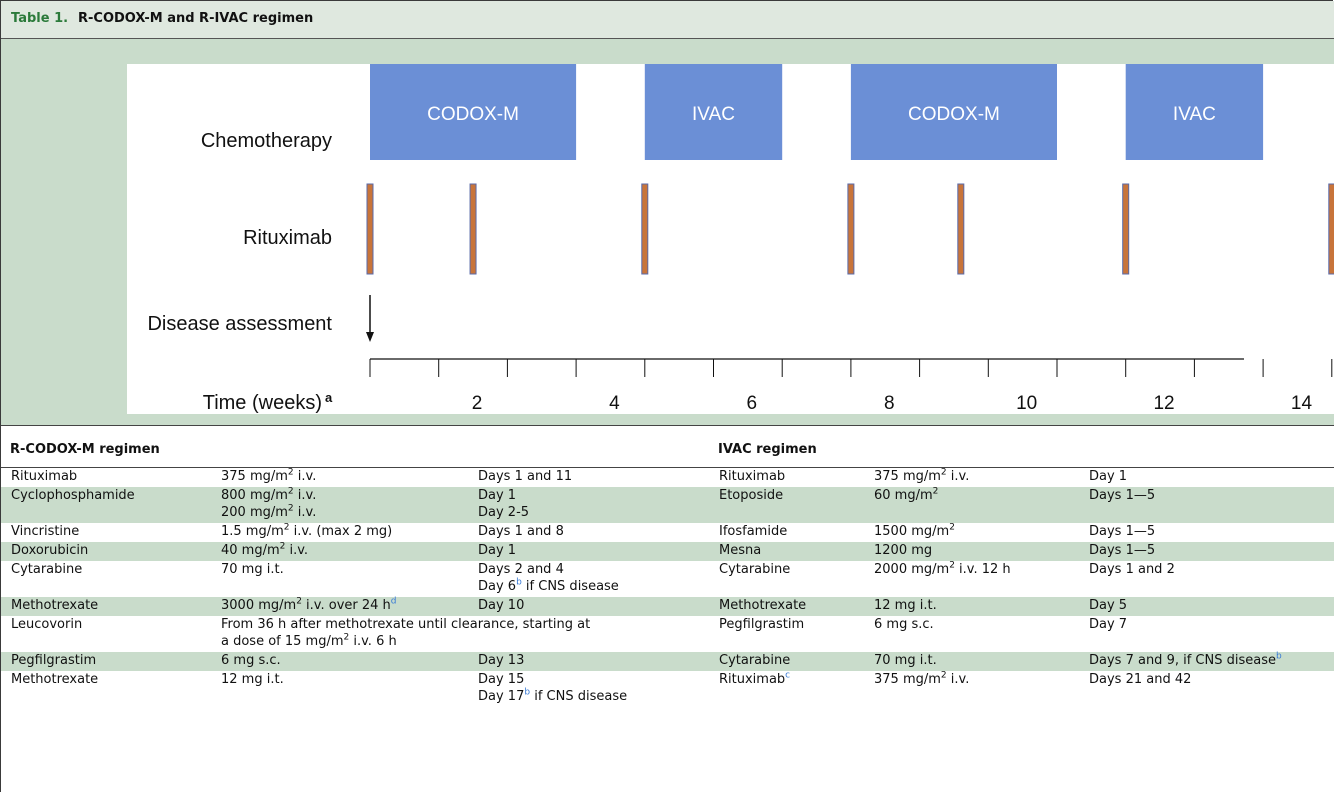 This screenshot has width=1334, height=793. What do you see at coordinates (1185, 659) in the screenshot?
I see `right-schedule: Days 7 and 9, if CNS diseaseb` at bounding box center [1185, 659].